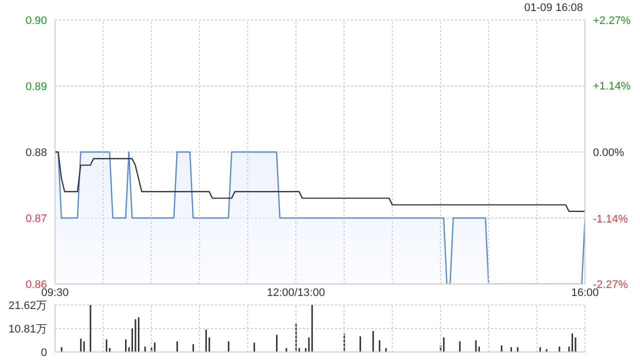 The image size is (640, 360). What do you see at coordinates (36, 21) in the screenshot?
I see `y-tick-label: 0.90` at bounding box center [36, 21].